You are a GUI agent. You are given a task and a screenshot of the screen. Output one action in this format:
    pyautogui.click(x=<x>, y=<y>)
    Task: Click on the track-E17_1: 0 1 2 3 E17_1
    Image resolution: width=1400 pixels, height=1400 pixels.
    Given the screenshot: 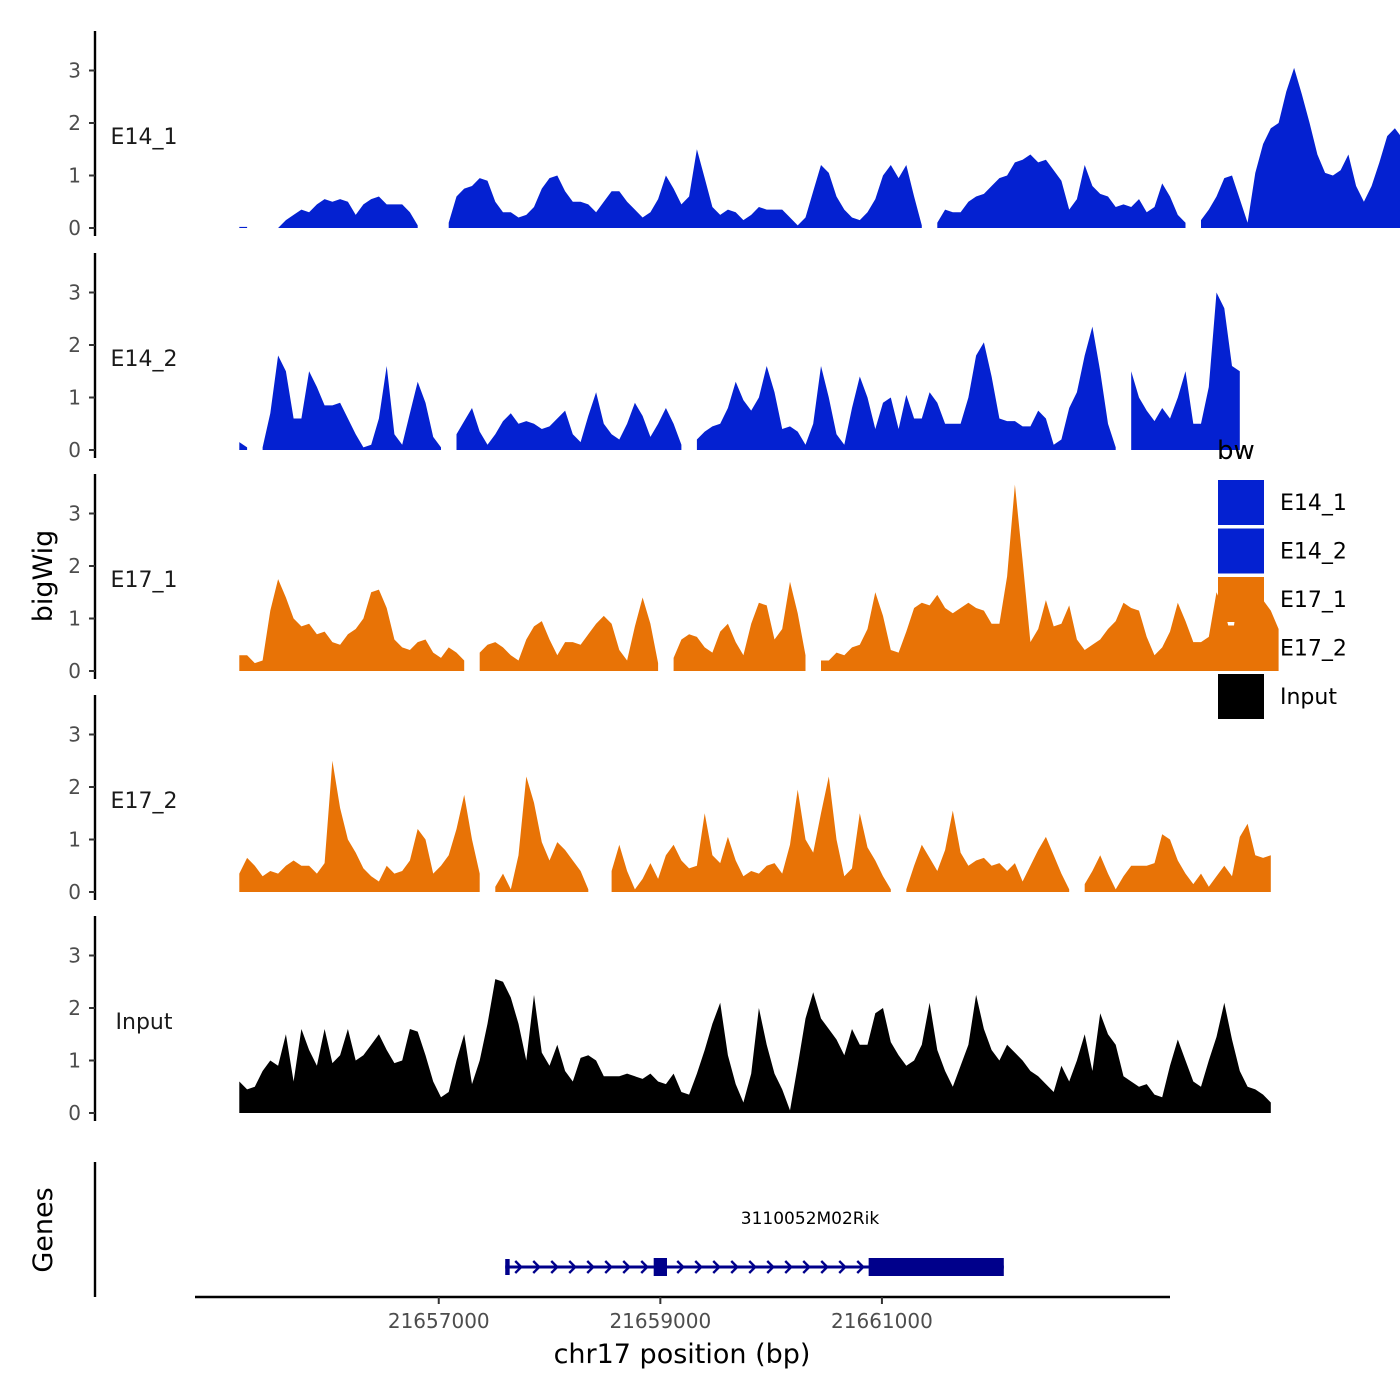 What is the action you would take?
    pyautogui.click(x=673, y=578)
    